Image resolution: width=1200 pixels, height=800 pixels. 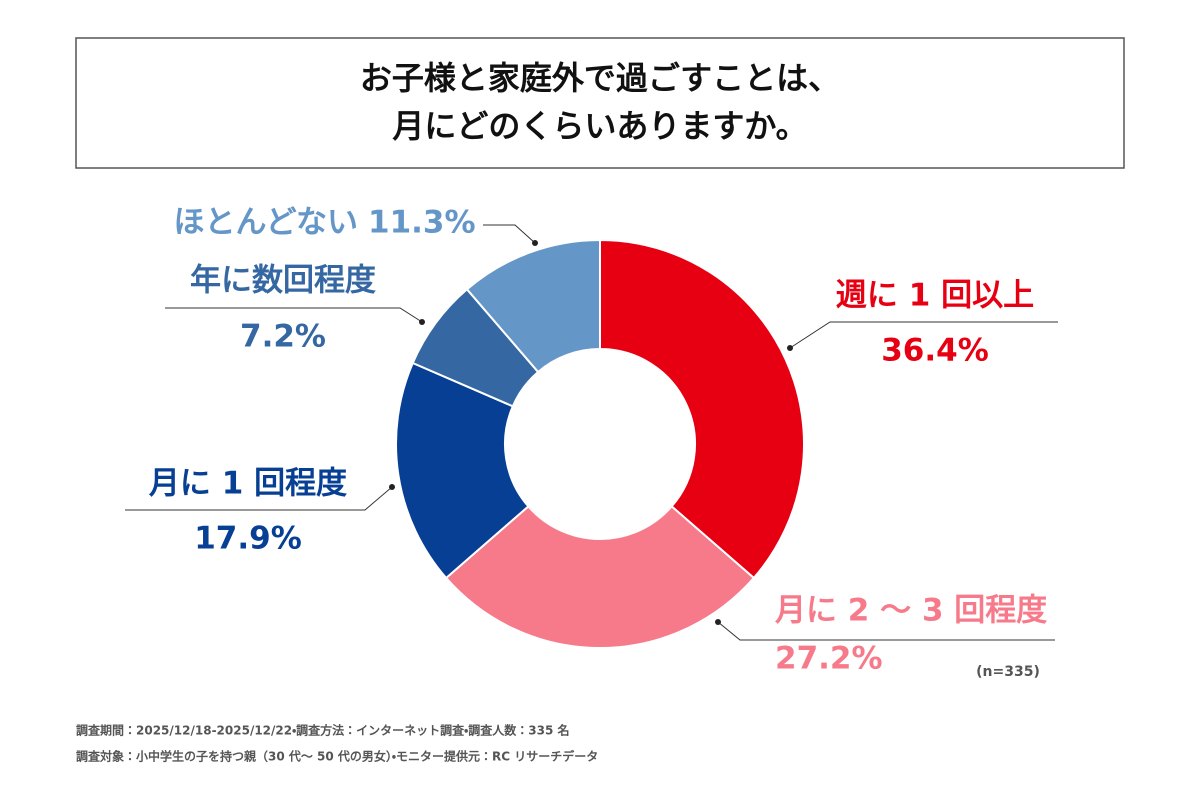 I want to click on slice-value: 27.2%, so click(x=829, y=659).